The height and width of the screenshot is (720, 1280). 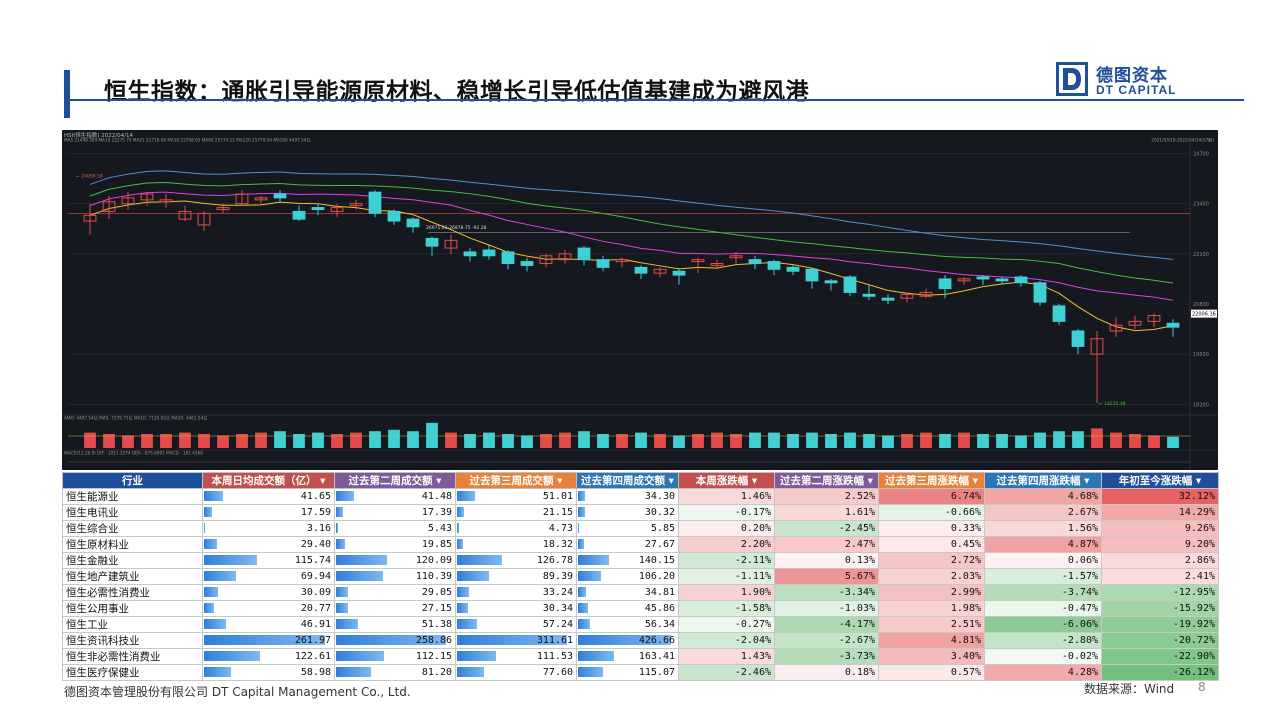 I want to click on sector-name: 恒生综合业, so click(x=132, y=528).